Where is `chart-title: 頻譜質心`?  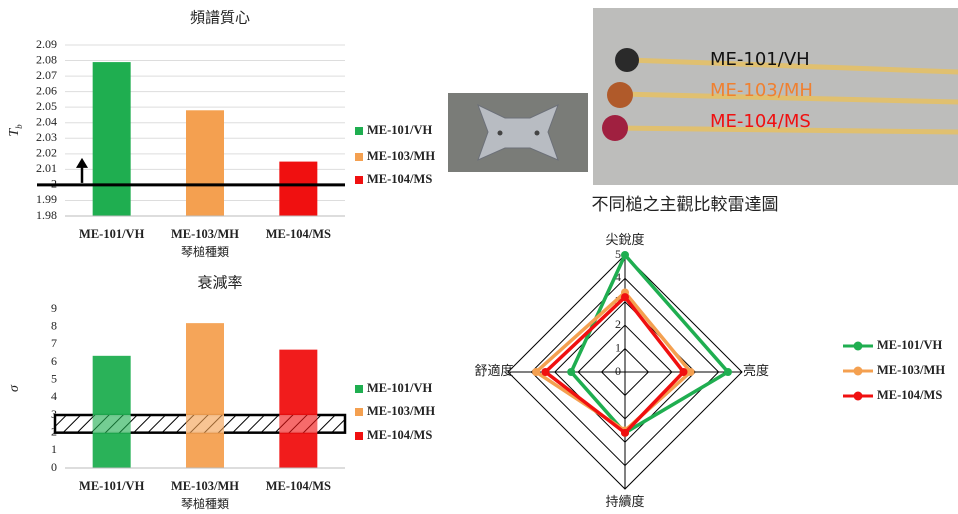
chart-title: 頻譜質心 is located at coordinates (220, 18).